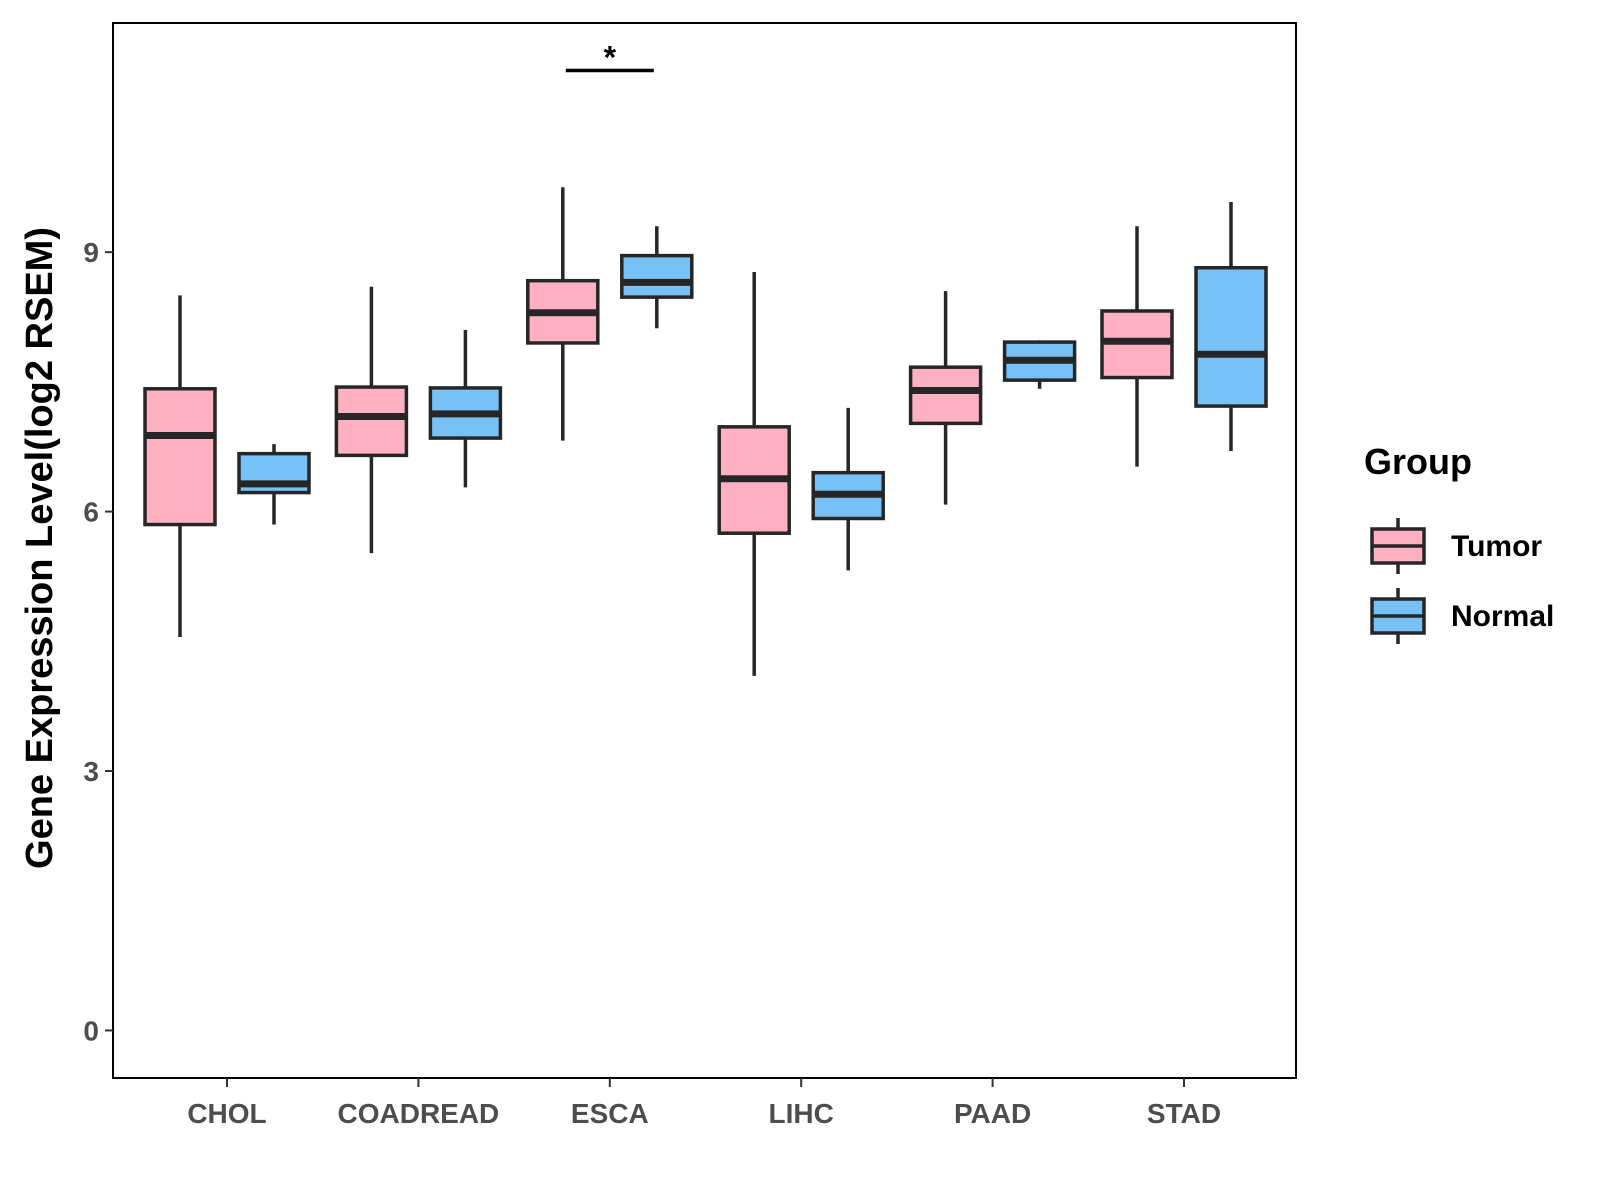 The height and width of the screenshot is (1200, 1600). What do you see at coordinates (1137, 346) in the screenshot?
I see `box-tumor-stad` at bounding box center [1137, 346].